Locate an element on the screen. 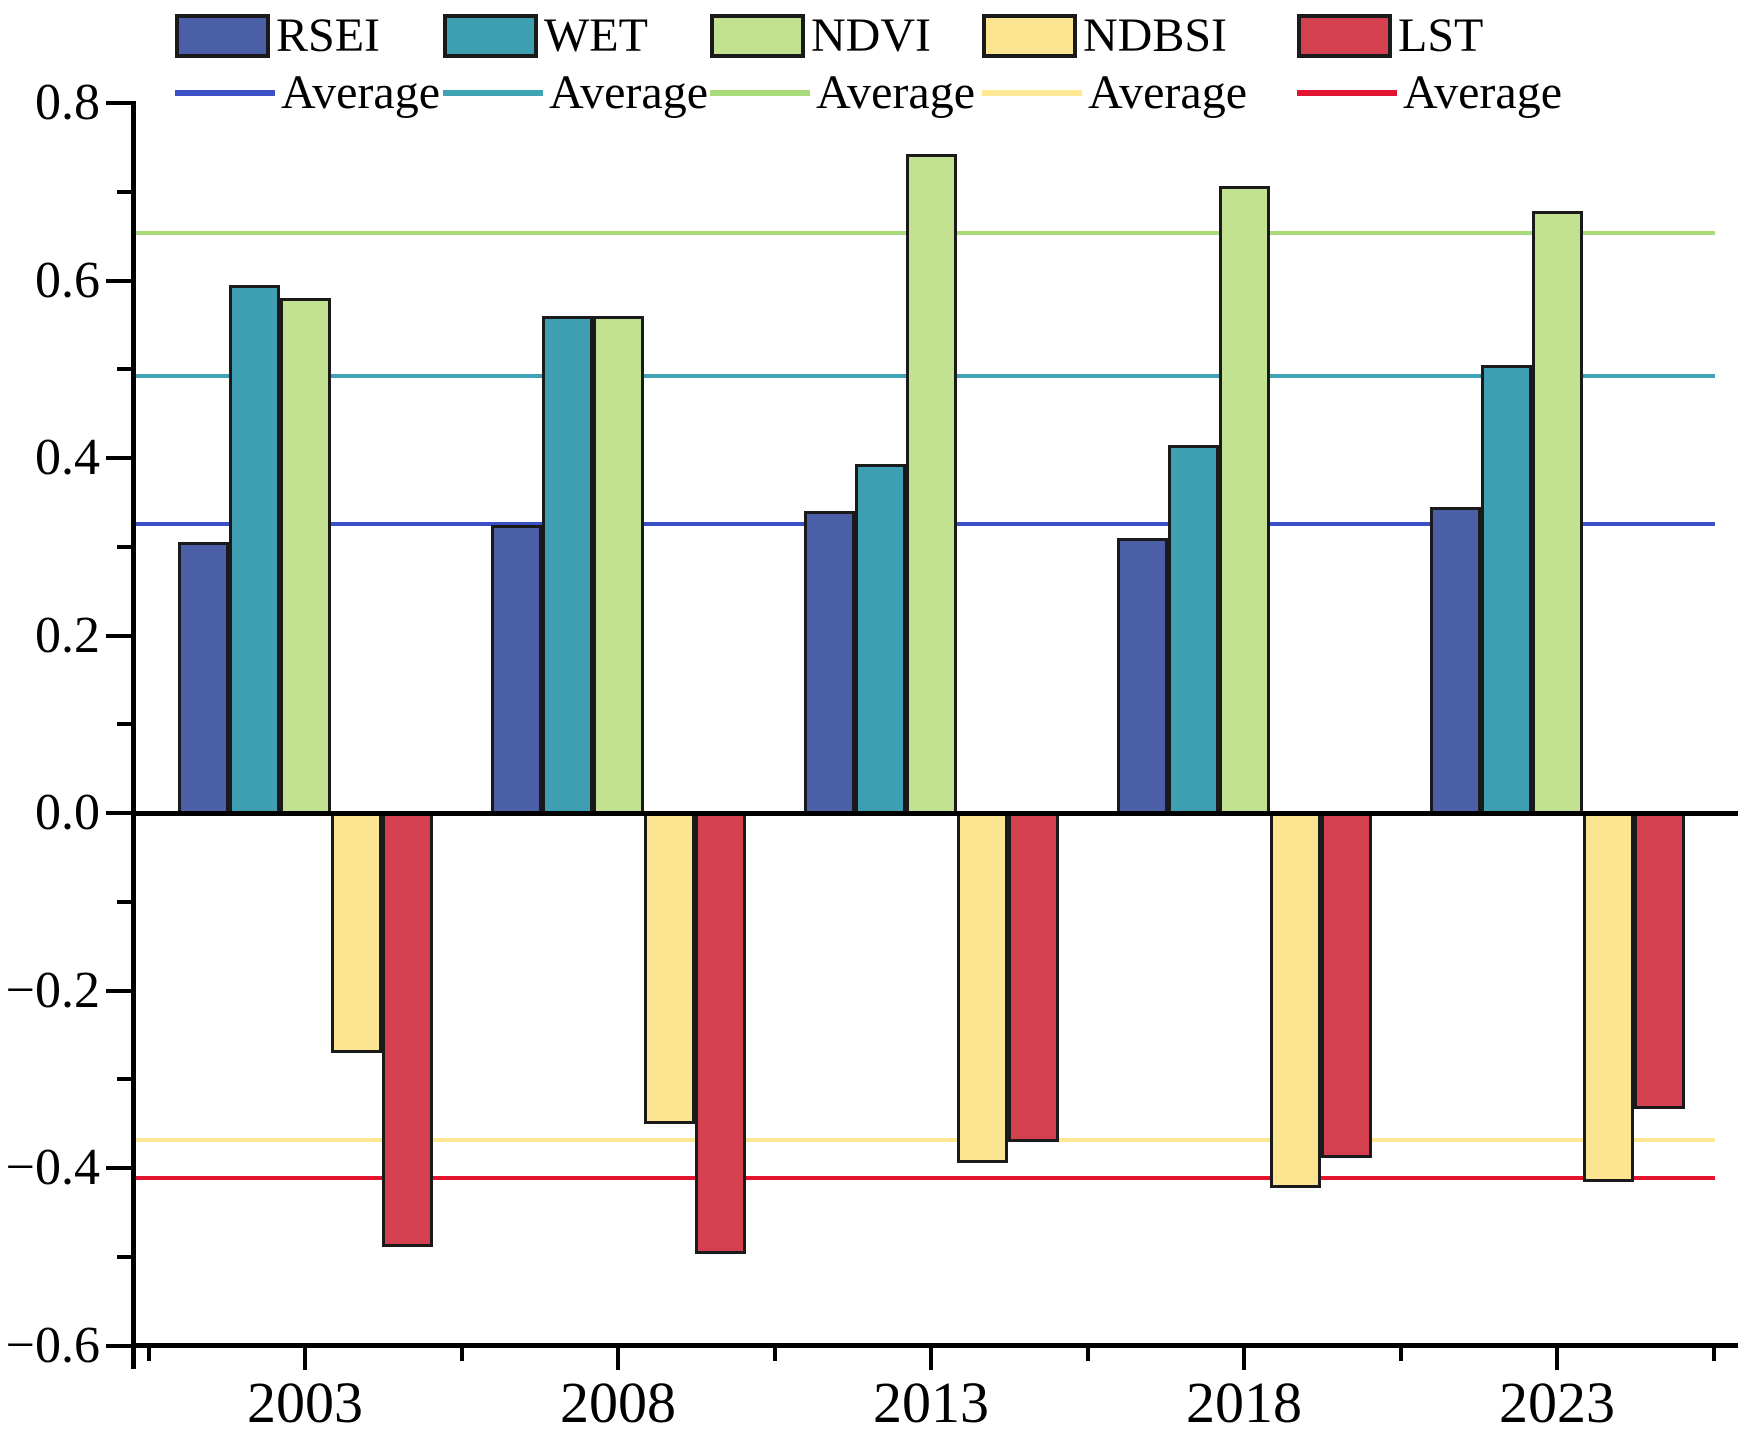  bar-wet-2003 is located at coordinates (254, 549).